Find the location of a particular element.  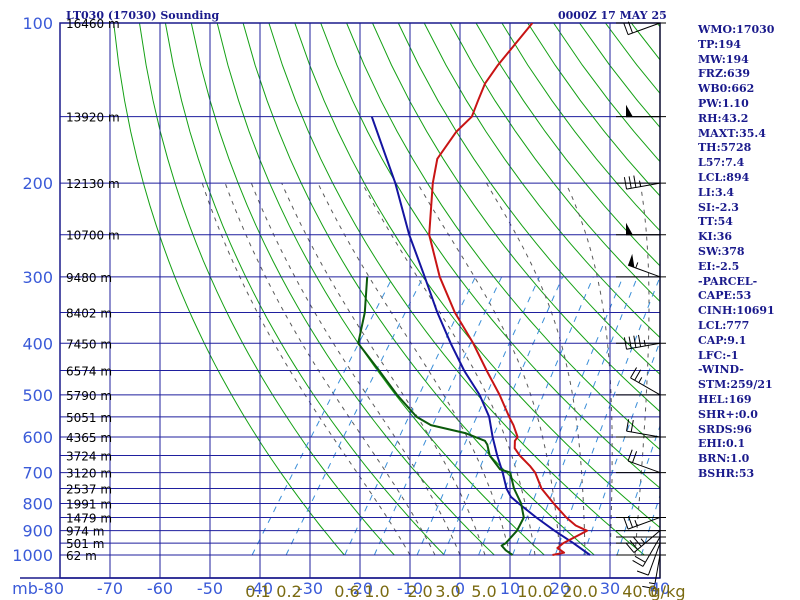

temperature-label: 10 is located at coordinates (510, 588).